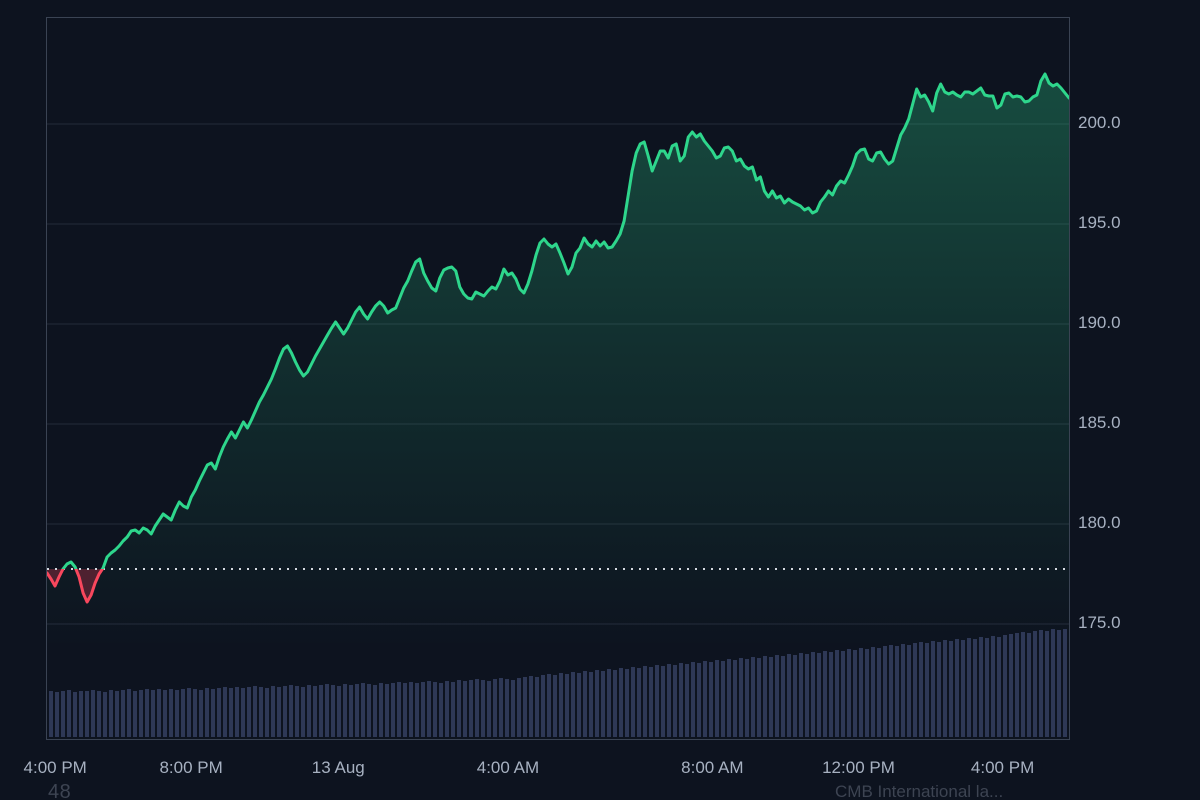 This screenshot has width=1200, height=800. What do you see at coordinates (1099, 622) in the screenshot?
I see `y-axis-tick-label: 175.0` at bounding box center [1099, 622].